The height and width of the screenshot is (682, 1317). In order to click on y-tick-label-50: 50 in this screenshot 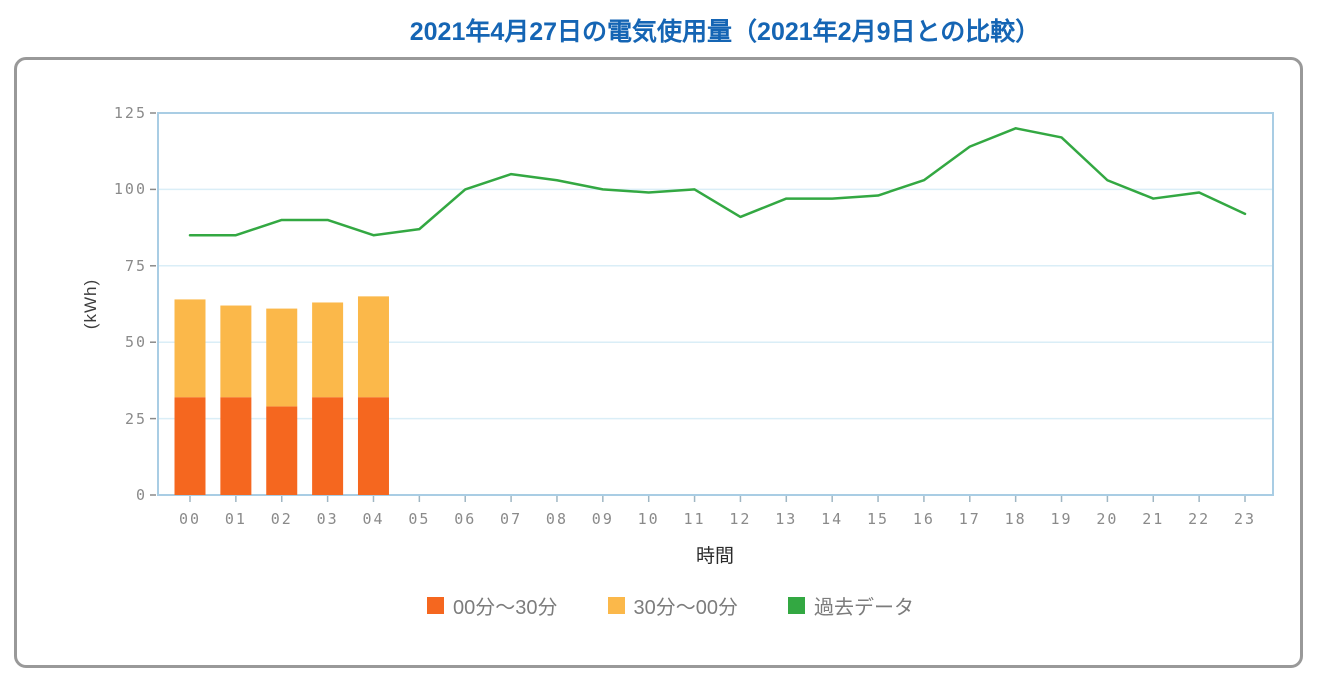, I will do `click(135, 342)`.